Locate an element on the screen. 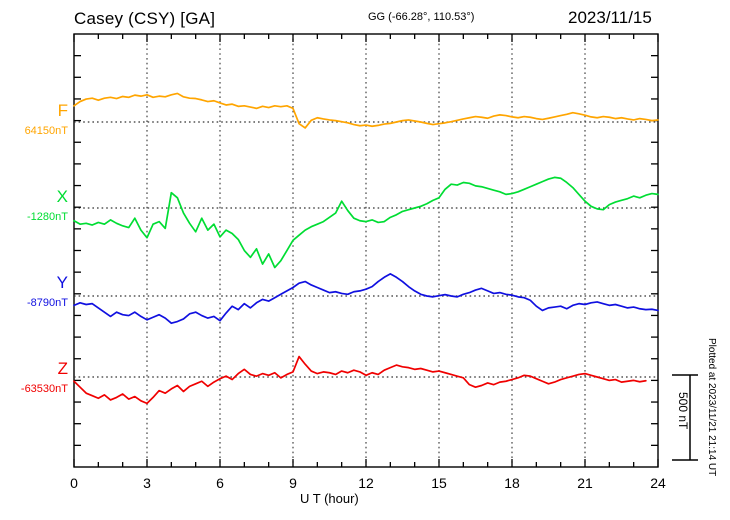 The width and height of the screenshot is (730, 520). component-label-f: F is located at coordinates (62, 110).